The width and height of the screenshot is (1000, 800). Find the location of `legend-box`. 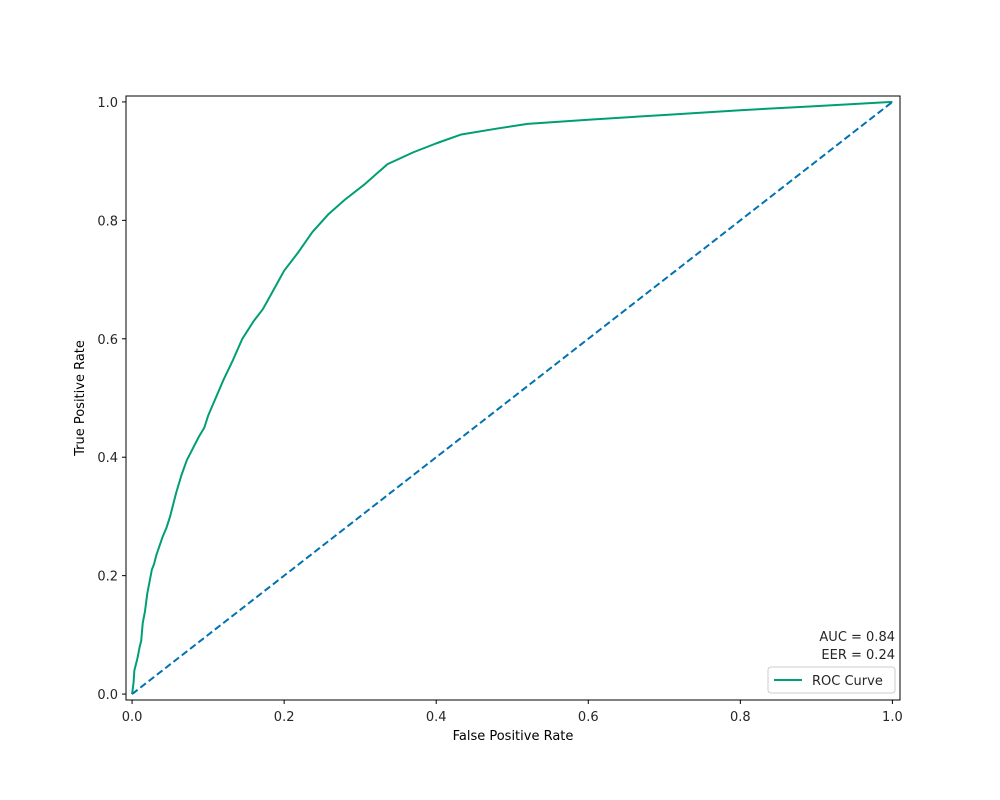

legend-box is located at coordinates (831, 680).